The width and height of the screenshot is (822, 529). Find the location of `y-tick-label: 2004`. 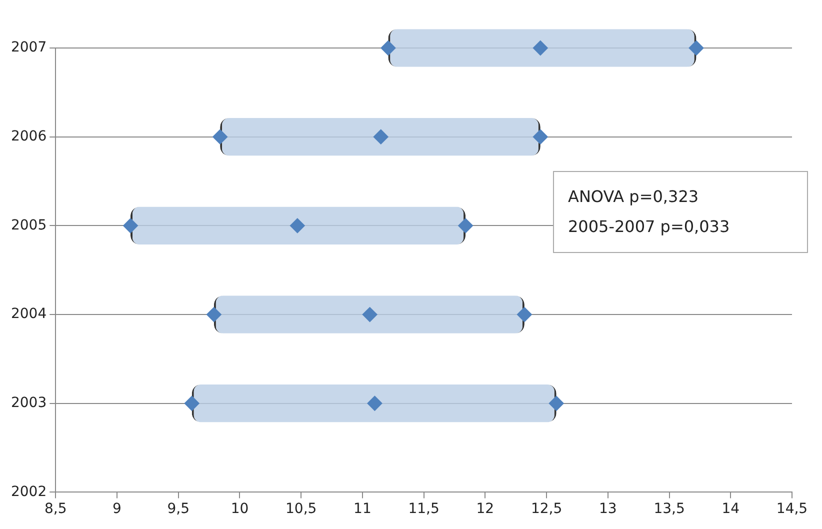

y-tick-label: 2004 is located at coordinates (28, 314).